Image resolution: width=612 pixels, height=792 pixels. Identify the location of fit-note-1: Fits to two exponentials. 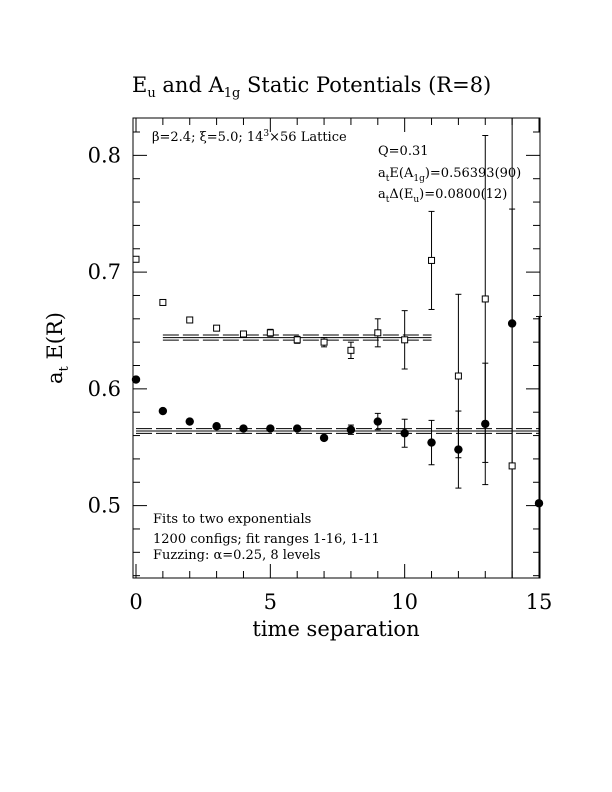
(232, 519).